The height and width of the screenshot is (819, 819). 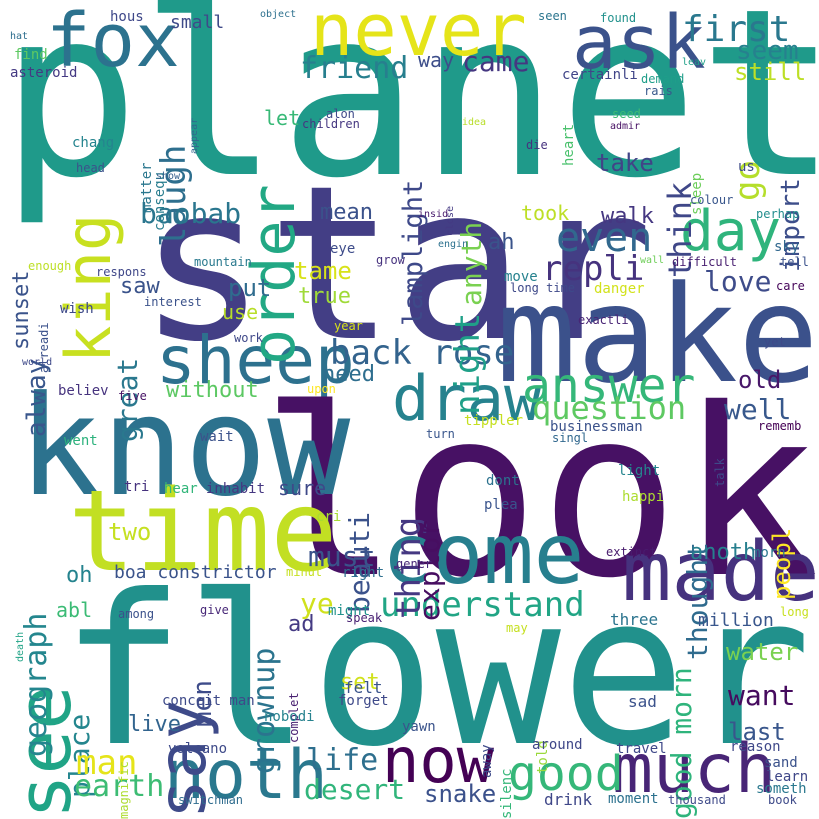 I want to click on word-abl: abl, so click(x=74, y=610).